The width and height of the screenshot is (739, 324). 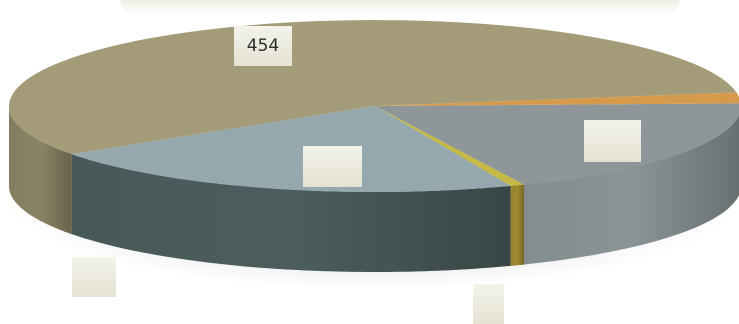 What do you see at coordinates (400, 8) in the screenshot?
I see `top-shadow` at bounding box center [400, 8].